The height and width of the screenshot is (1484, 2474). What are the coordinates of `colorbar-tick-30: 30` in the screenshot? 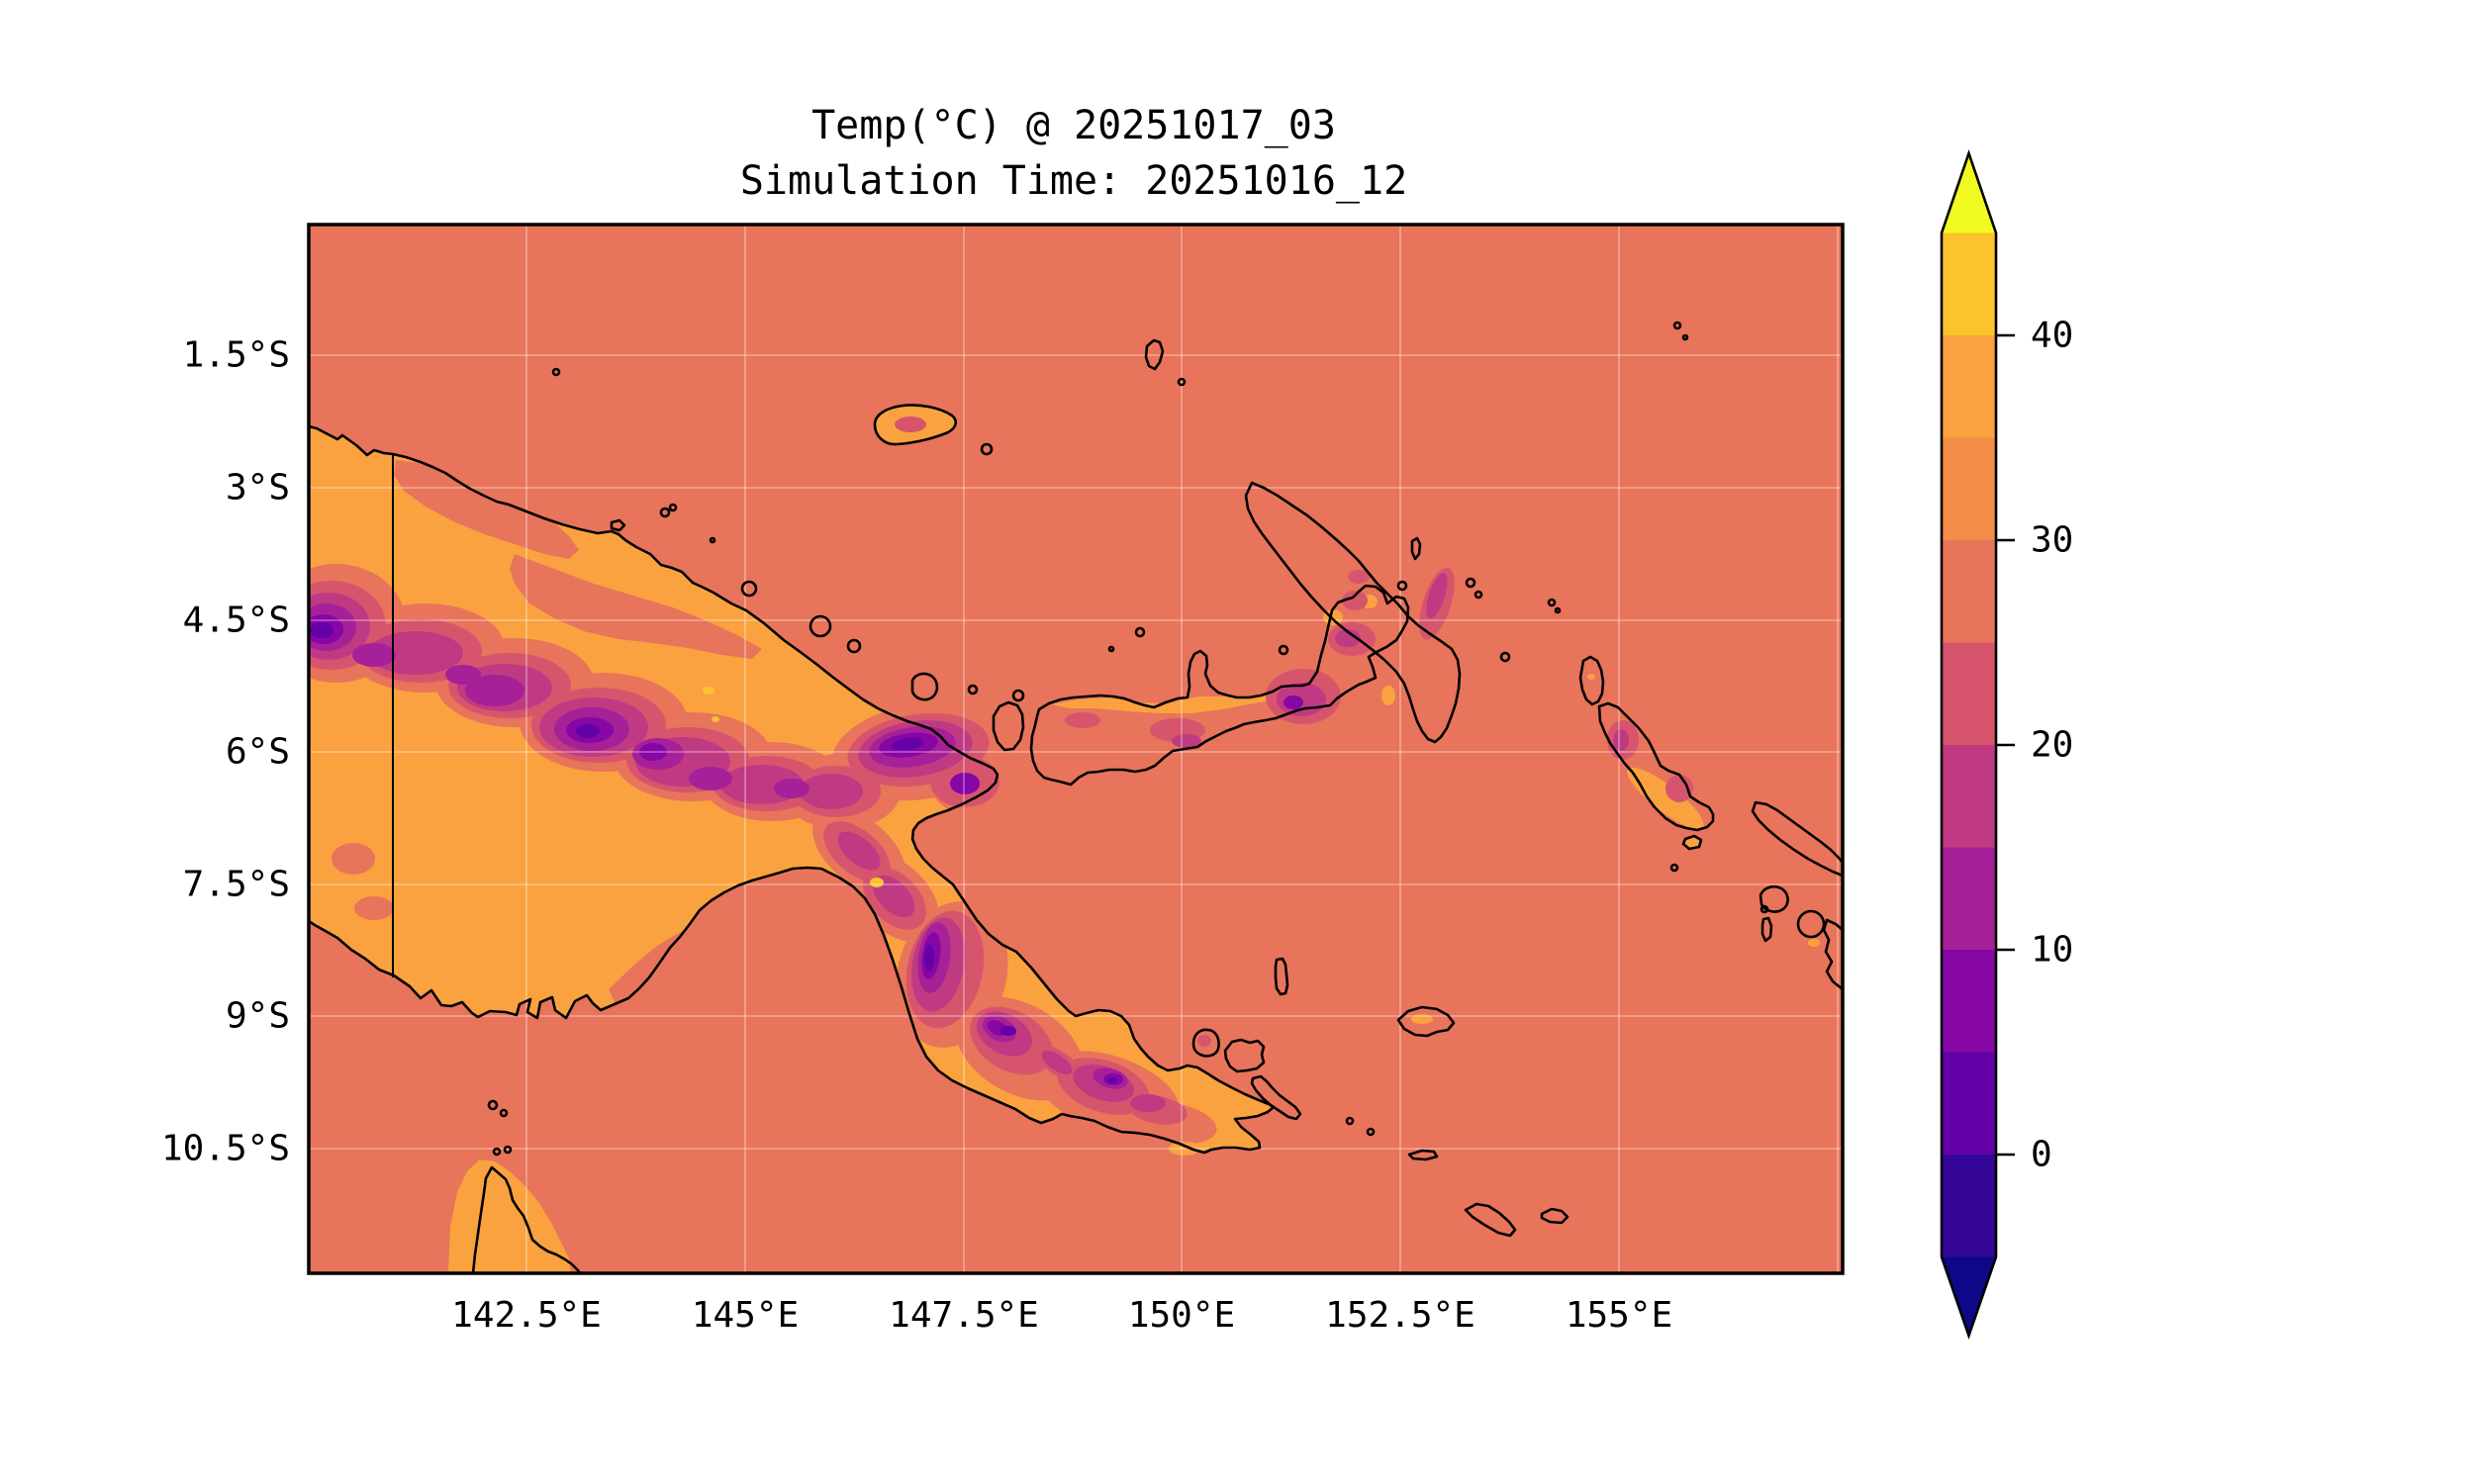 It's located at (2052, 540).